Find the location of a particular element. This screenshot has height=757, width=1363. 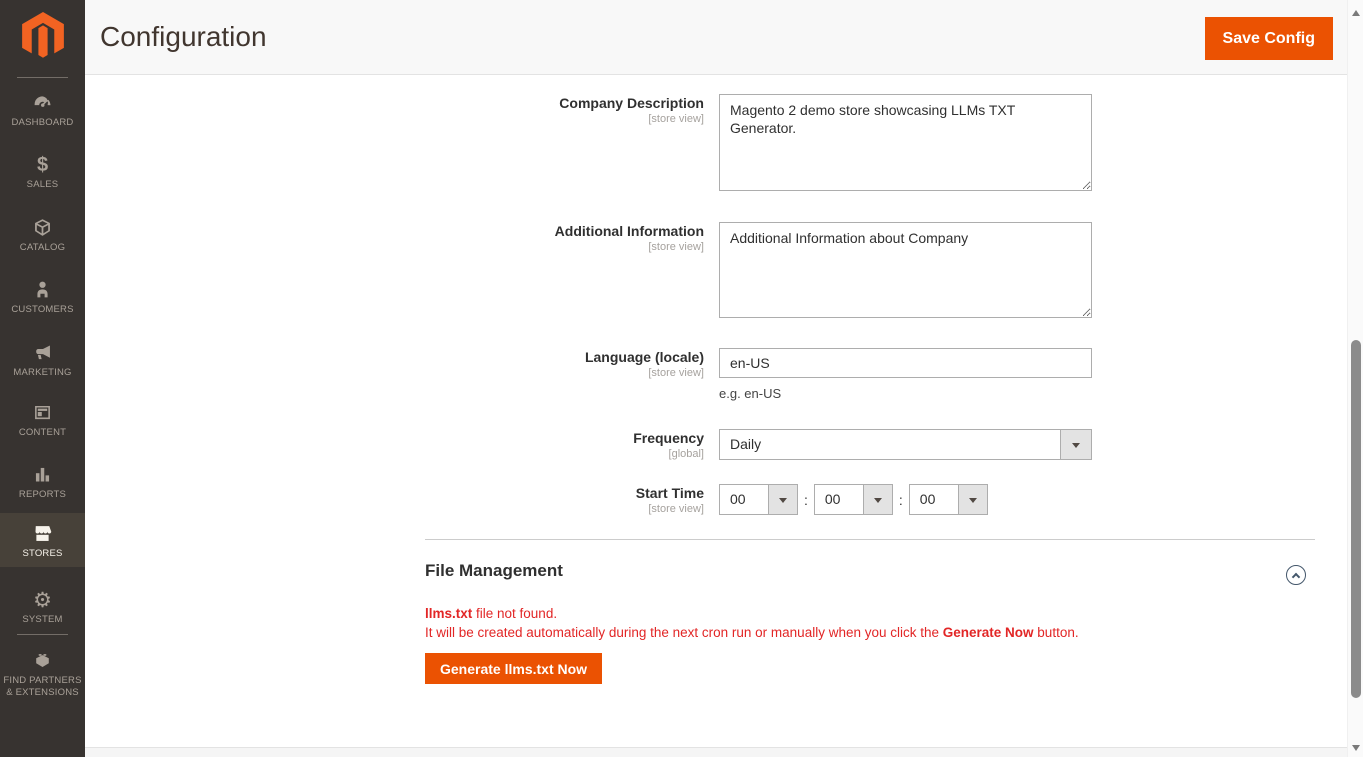

page-title: Configuration is located at coordinates (183, 36).